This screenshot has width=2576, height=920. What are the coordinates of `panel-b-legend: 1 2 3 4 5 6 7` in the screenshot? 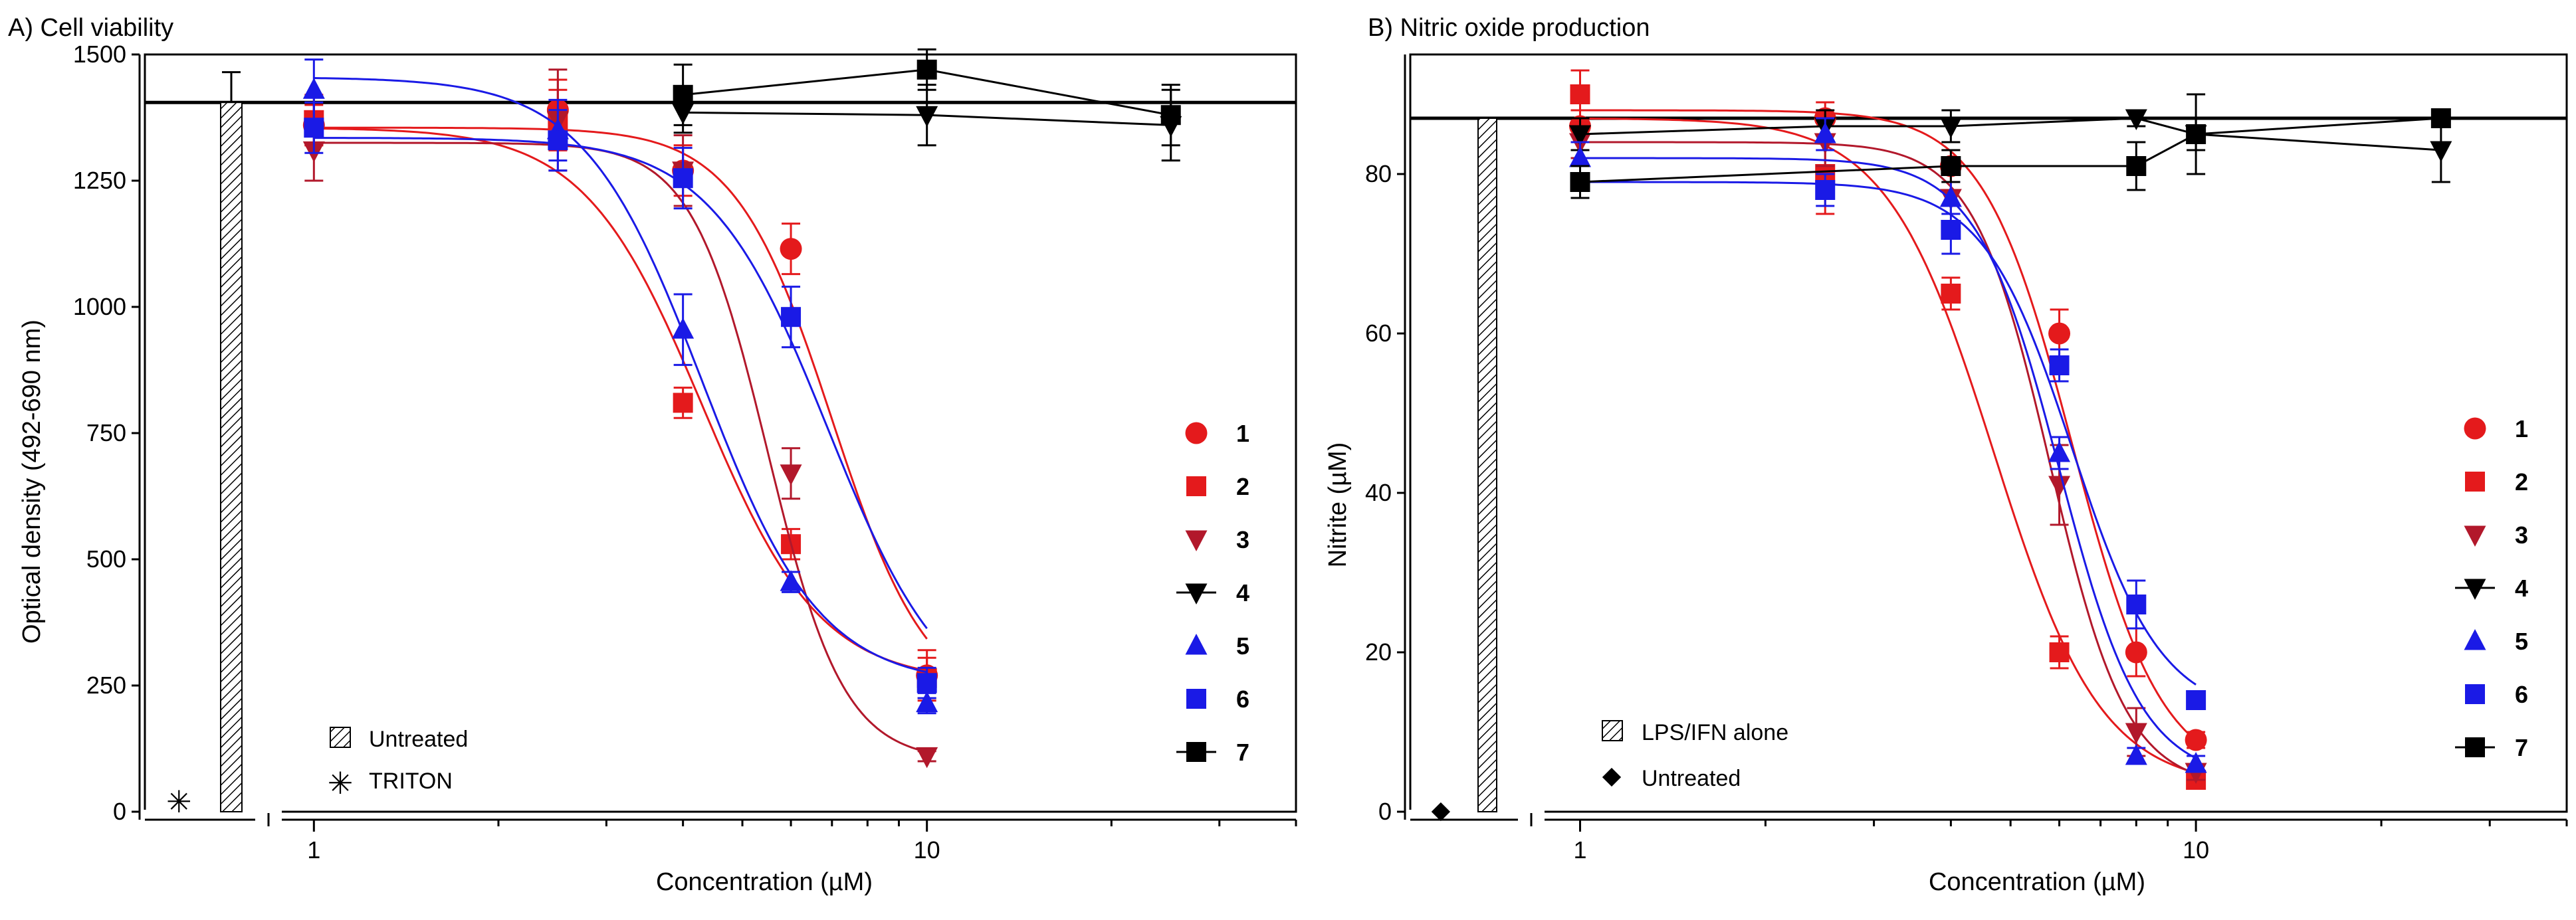 It's located at (2491, 588).